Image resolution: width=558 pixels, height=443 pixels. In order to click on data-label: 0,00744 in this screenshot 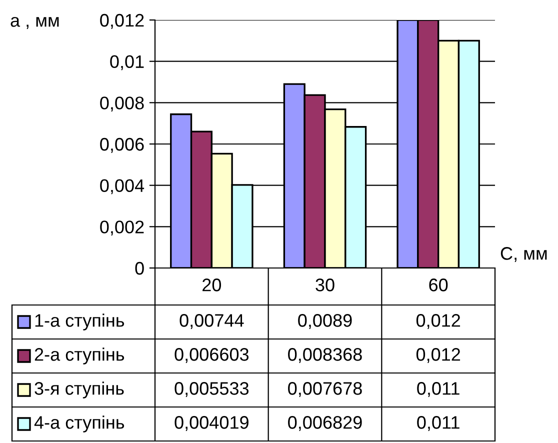, I will do `click(212, 321)`.